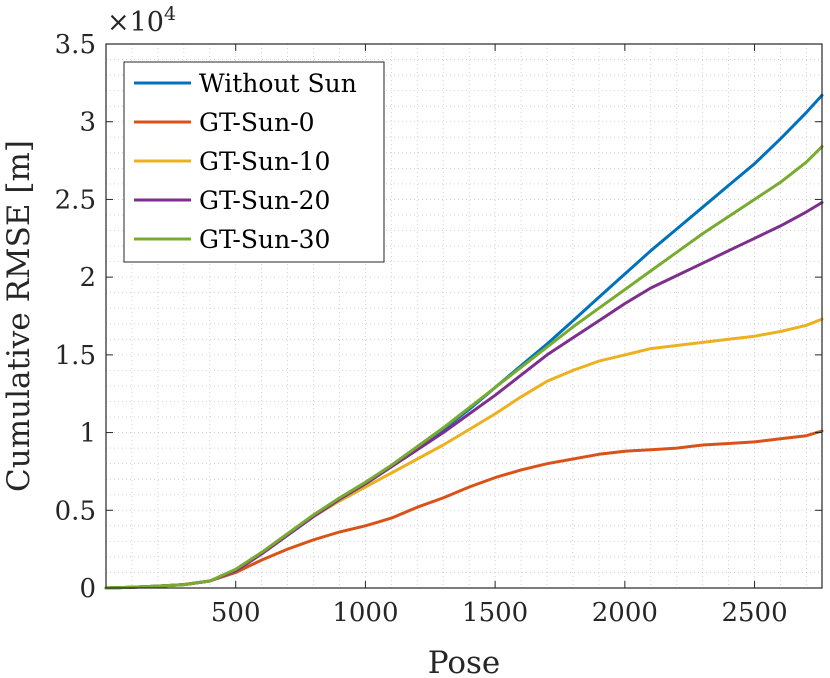  Describe the element at coordinates (75, 45) in the screenshot. I see `y-tick-label: 3.5` at that location.